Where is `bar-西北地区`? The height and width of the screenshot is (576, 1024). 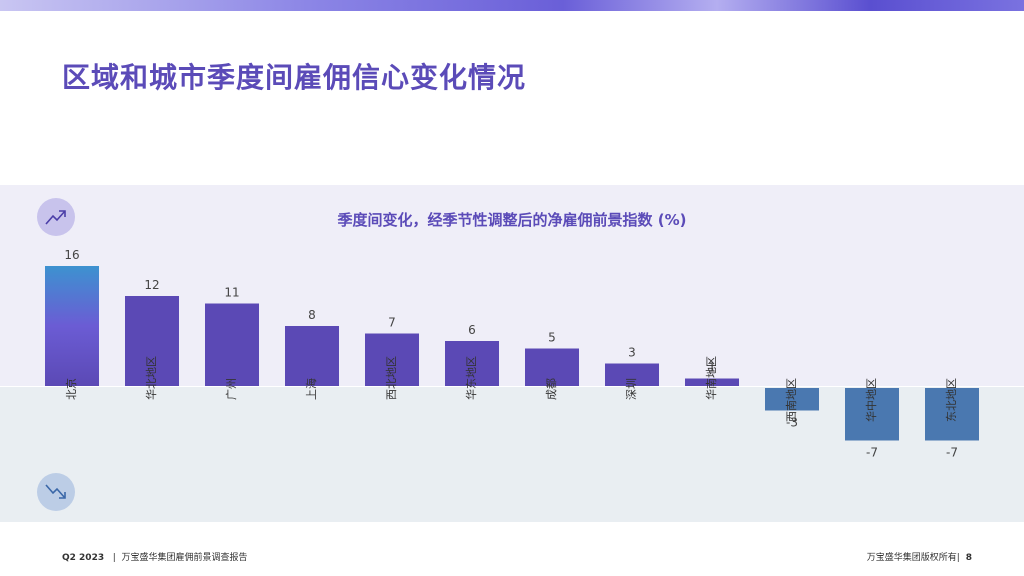 bar-西北地区 is located at coordinates (392, 359).